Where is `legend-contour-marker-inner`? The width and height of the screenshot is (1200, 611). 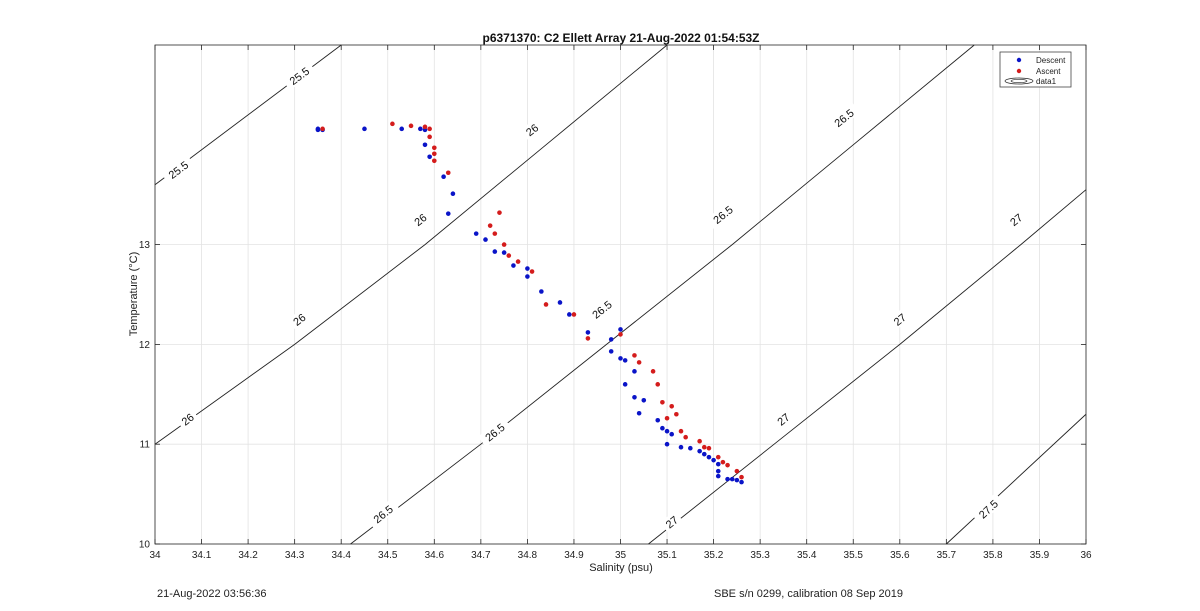 legend-contour-marker-inner is located at coordinates (1019, 81).